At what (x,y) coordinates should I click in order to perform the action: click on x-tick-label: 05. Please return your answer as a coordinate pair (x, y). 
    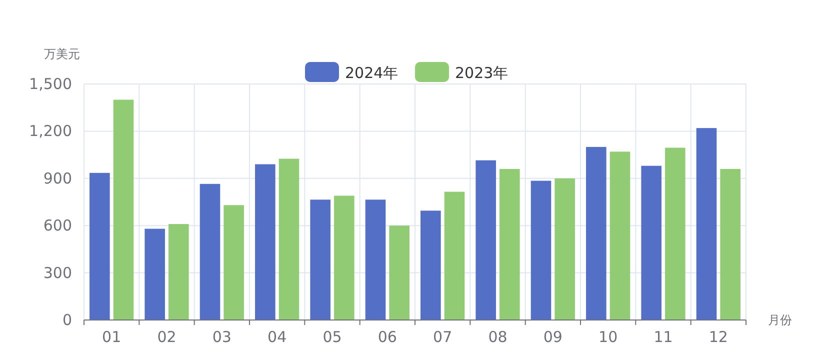
    Looking at the image, I should click on (332, 337).